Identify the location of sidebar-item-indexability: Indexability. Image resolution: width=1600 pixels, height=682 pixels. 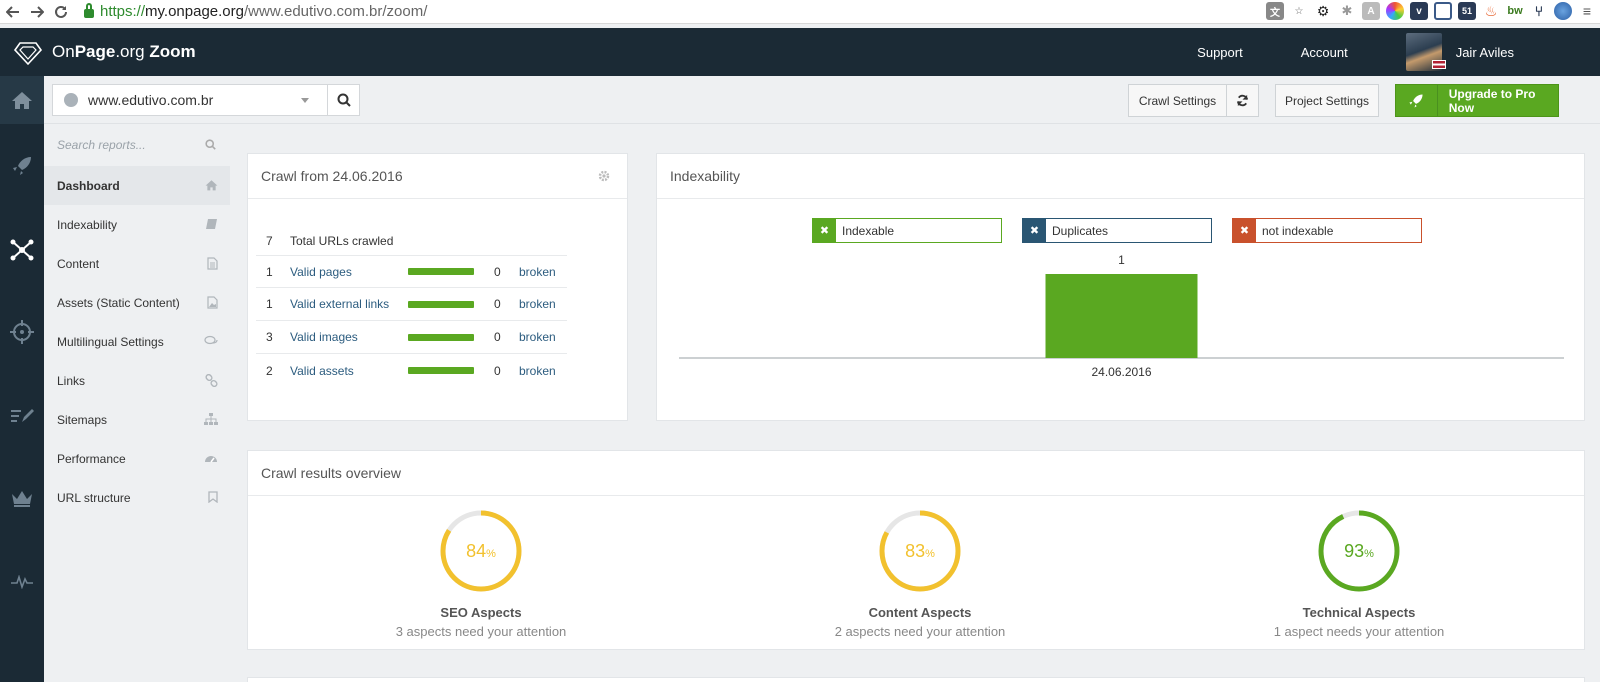
(137, 224).